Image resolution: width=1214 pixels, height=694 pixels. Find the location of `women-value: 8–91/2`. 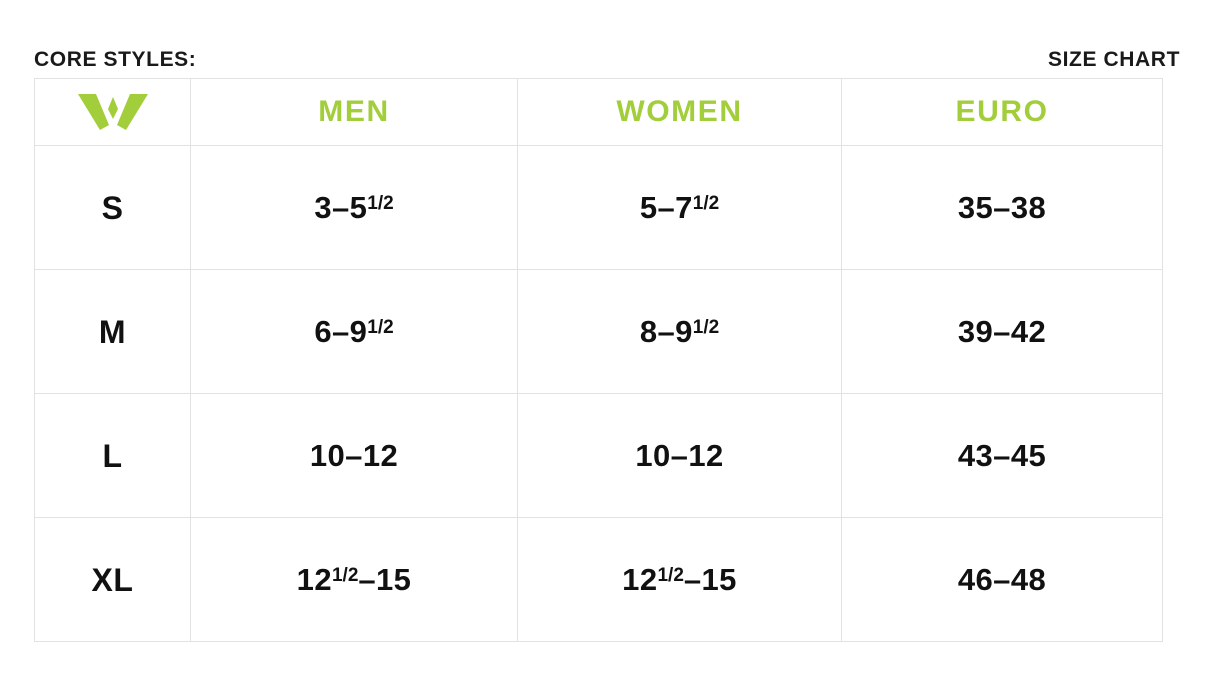

women-value: 8–91/2 is located at coordinates (679, 331).